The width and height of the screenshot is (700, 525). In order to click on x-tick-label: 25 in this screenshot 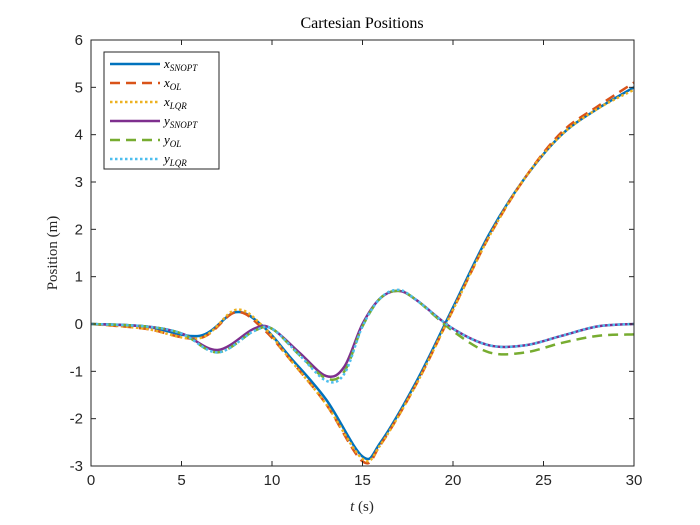, I will do `click(543, 480)`.